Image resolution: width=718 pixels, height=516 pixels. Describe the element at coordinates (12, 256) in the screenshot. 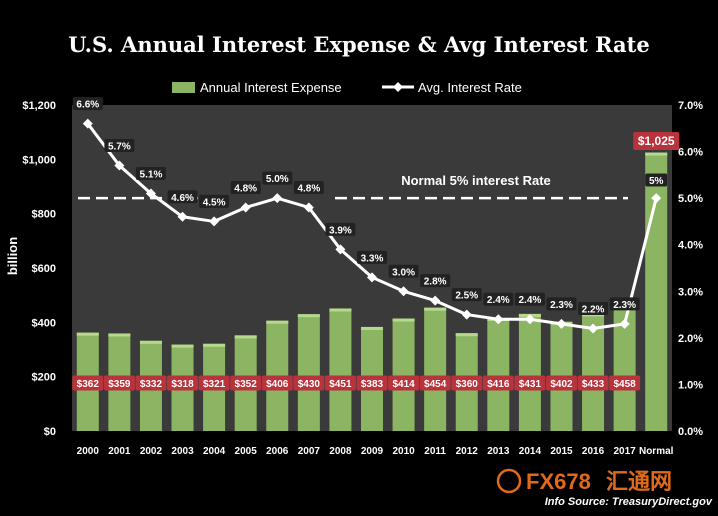

I see `y-axis-title: billion` at that location.